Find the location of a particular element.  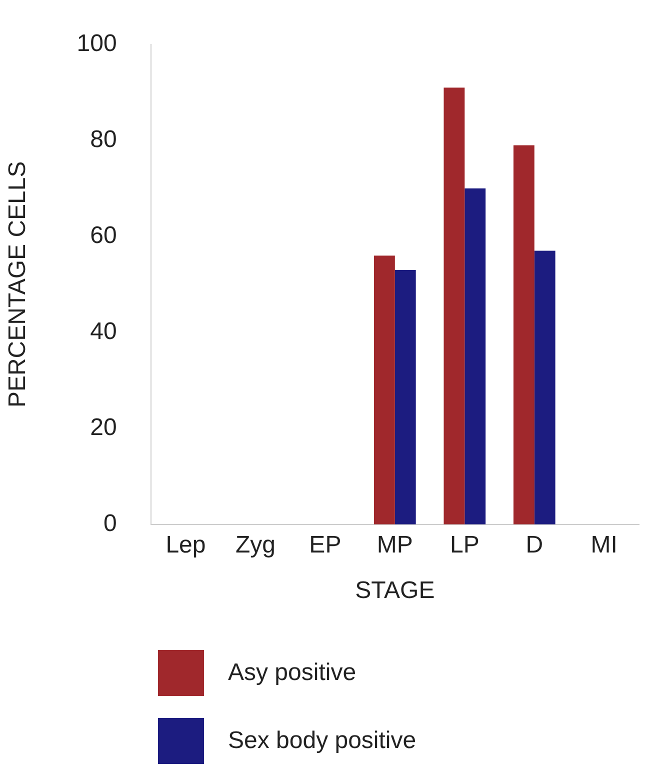

y-tick-label: 40 is located at coordinates (103, 332).